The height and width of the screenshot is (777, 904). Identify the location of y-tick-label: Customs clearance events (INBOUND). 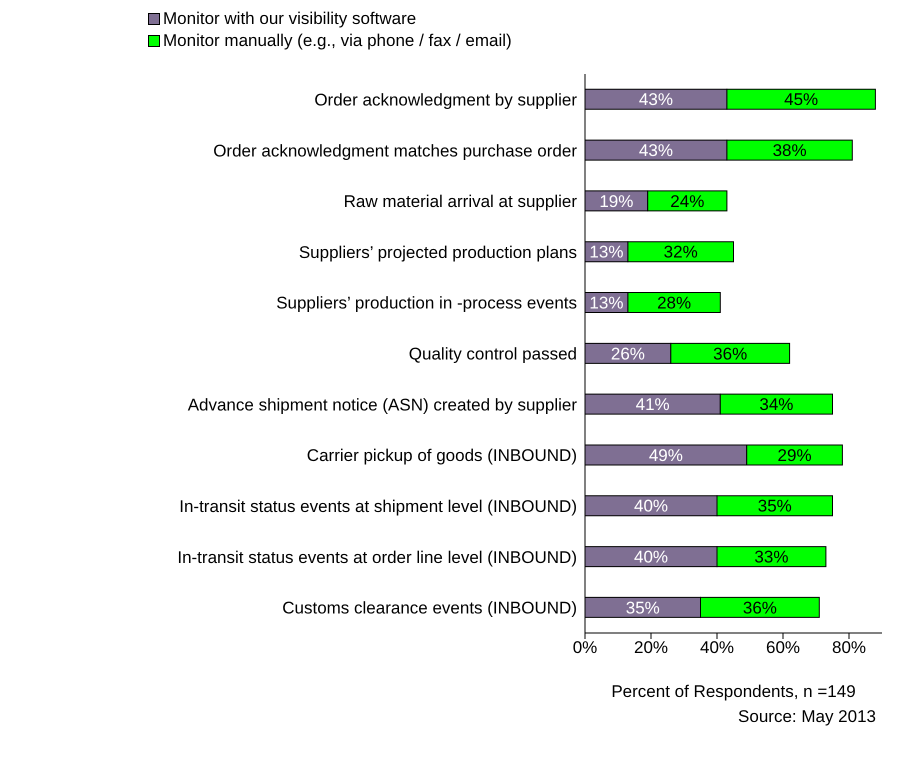
(429, 608).